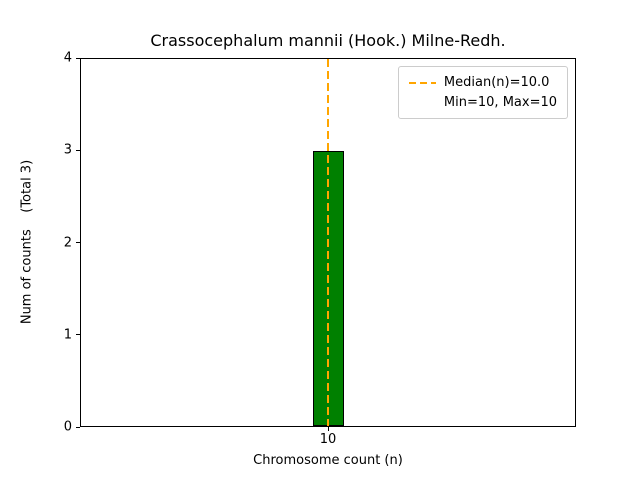 This screenshot has height=480, width=640. I want to click on y-tick-label: 4, so click(67, 58).